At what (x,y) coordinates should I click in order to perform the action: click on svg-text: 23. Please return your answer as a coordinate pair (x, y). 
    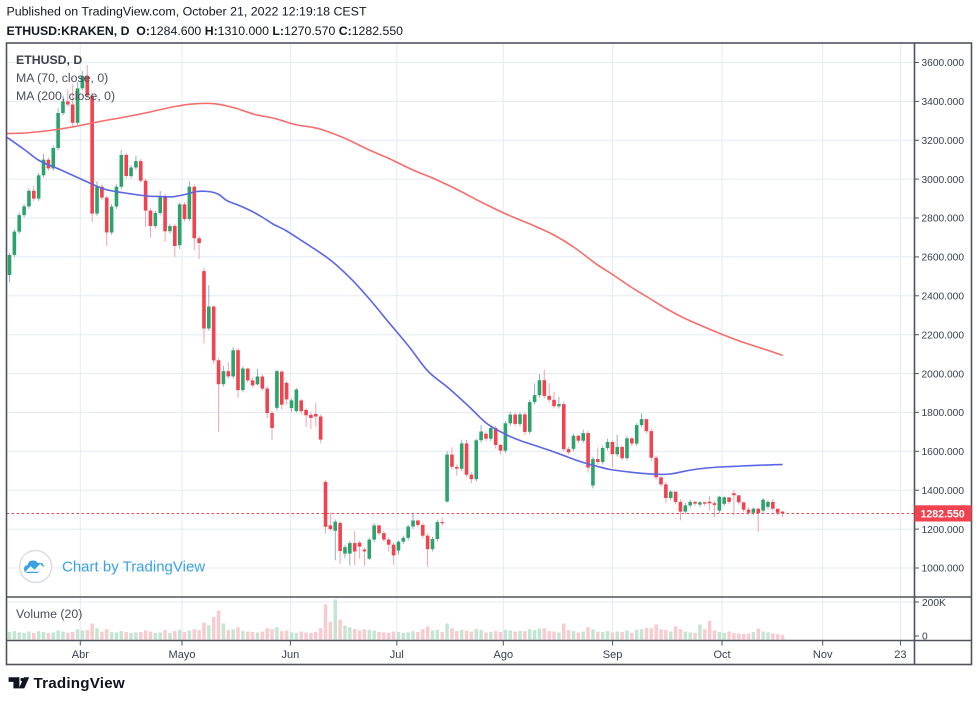
    Looking at the image, I should click on (900, 655).